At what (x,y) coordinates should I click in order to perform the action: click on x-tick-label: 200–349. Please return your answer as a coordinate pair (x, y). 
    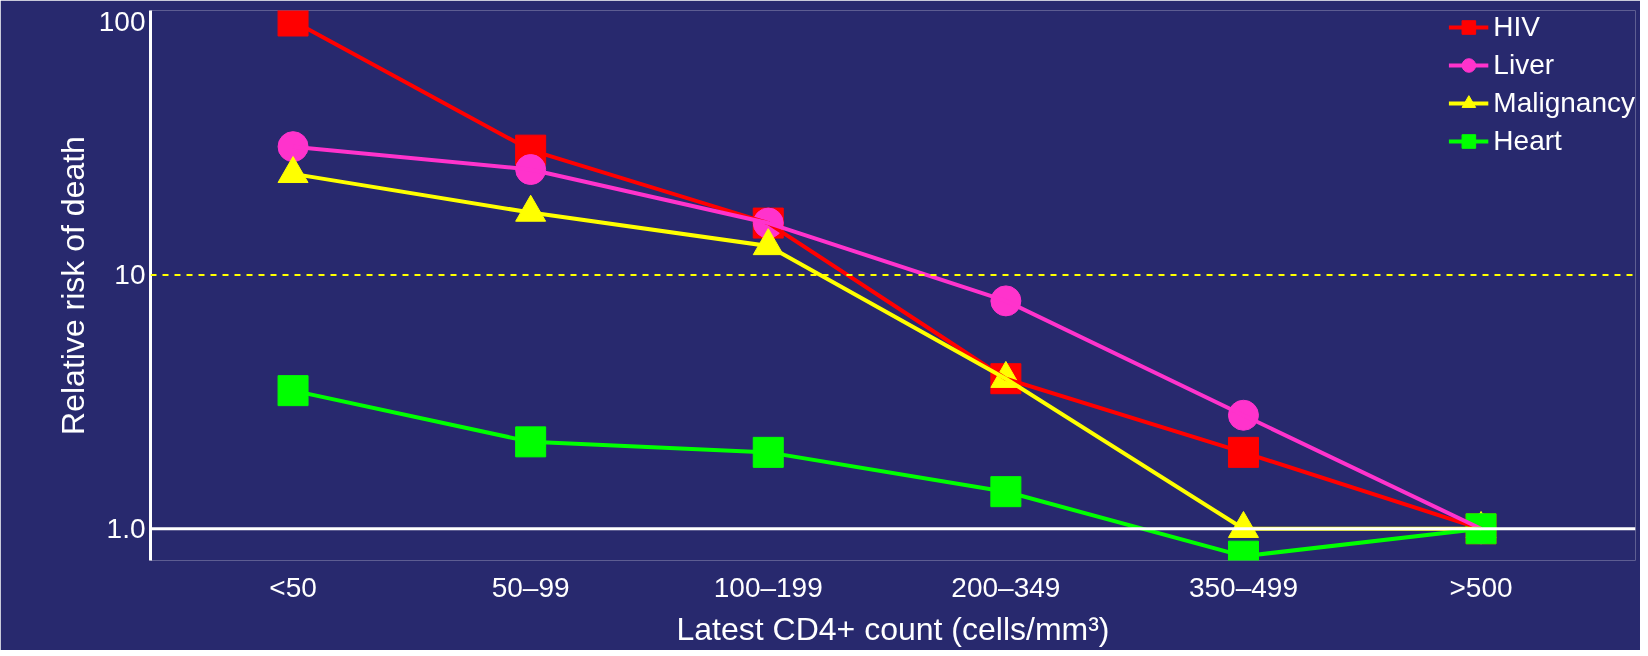
    Looking at the image, I should click on (1006, 587).